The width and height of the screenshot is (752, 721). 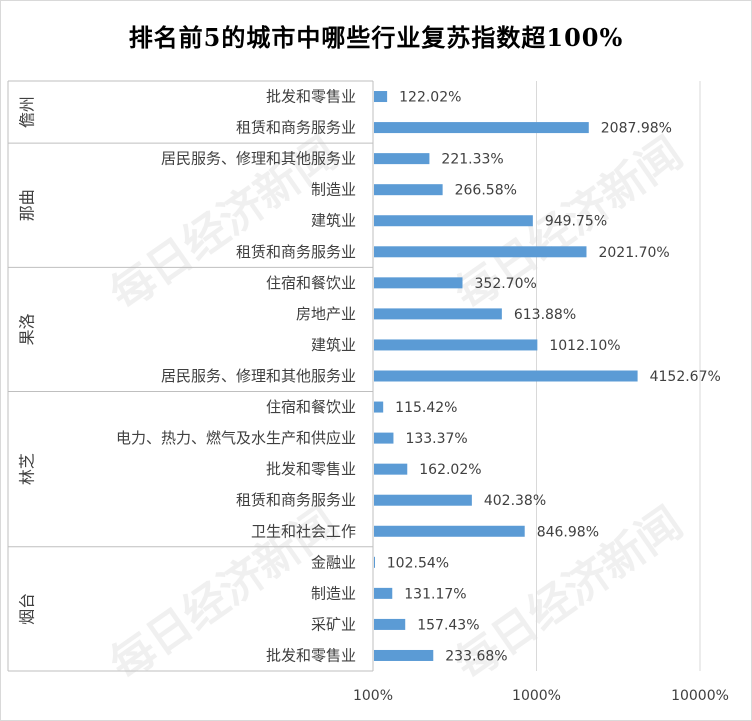 I want to click on category-label-2-2: 建筑业, so click(x=333, y=345).